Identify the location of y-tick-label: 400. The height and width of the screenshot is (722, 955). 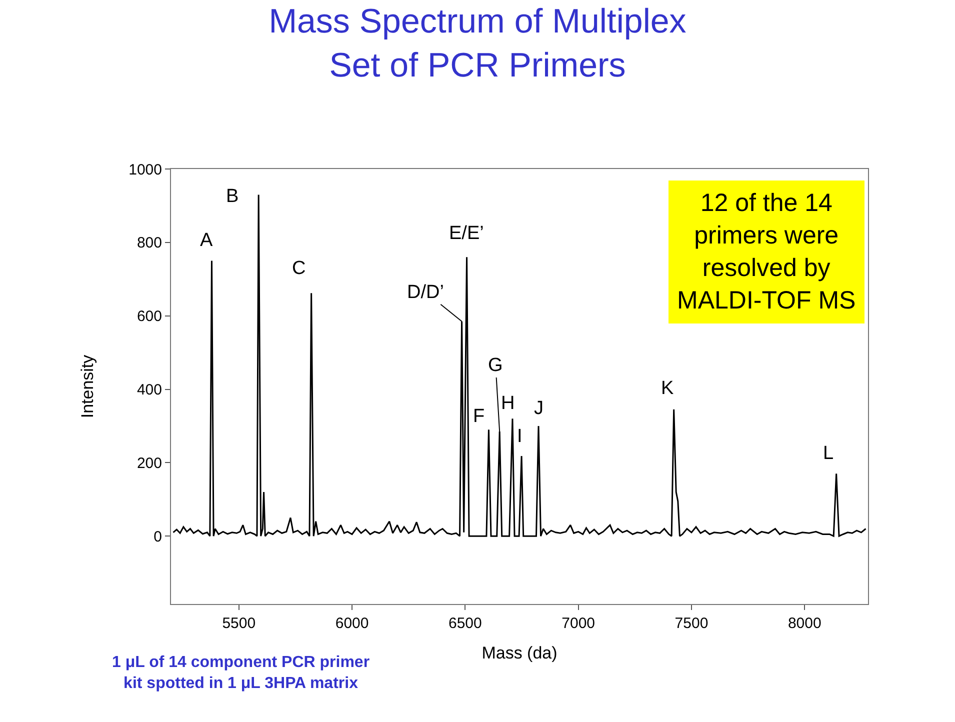
(149, 390).